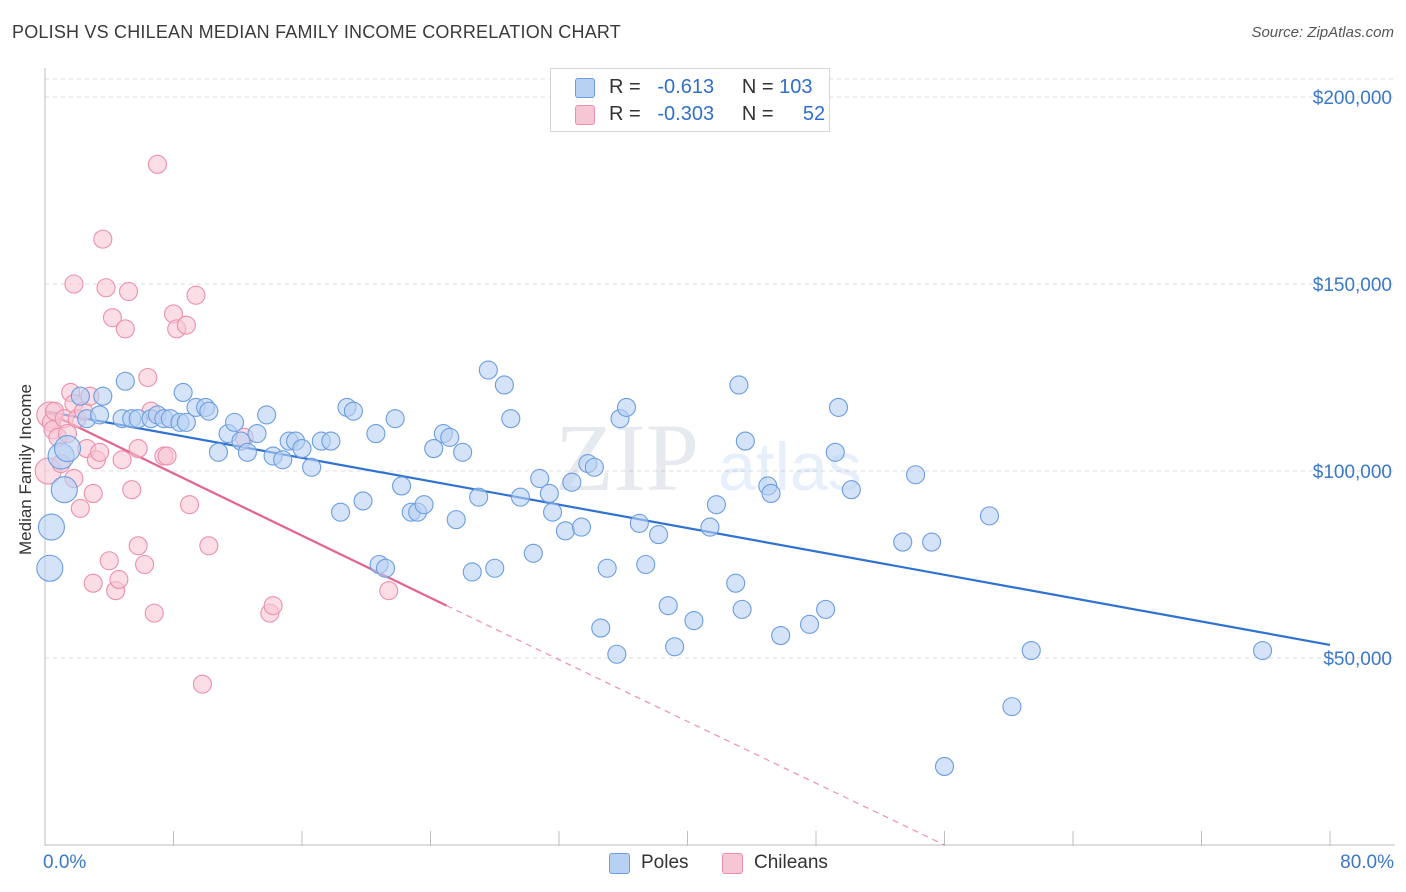  What do you see at coordinates (1352, 285) in the screenshot?
I see `y-tick-label: $150,000` at bounding box center [1352, 285].